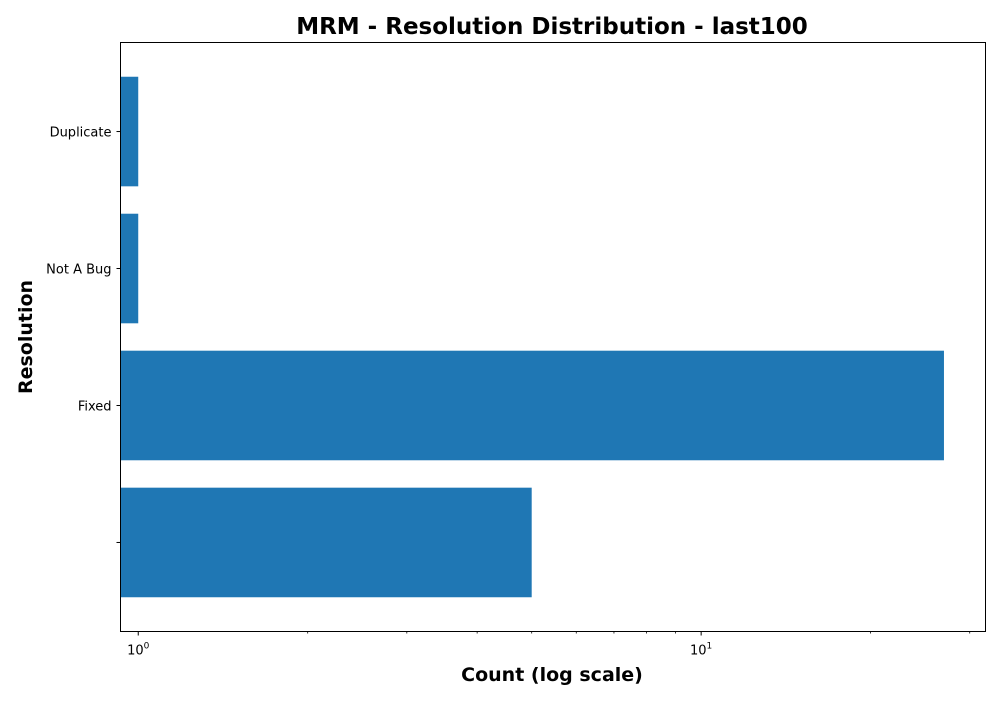 This screenshot has width=1000, height=704. I want to click on bar-duplicate, so click(129, 131).